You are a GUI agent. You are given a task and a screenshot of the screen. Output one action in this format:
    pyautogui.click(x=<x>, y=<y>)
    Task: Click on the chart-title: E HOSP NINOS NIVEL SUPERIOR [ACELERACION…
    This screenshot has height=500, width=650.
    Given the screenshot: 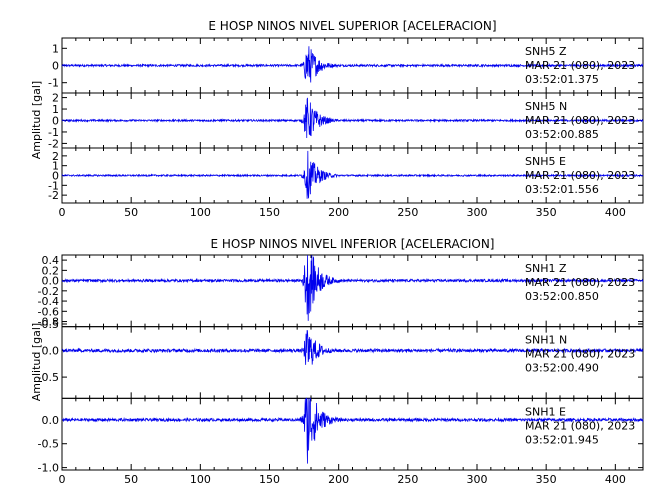 What is the action you would take?
    pyautogui.click(x=352, y=26)
    